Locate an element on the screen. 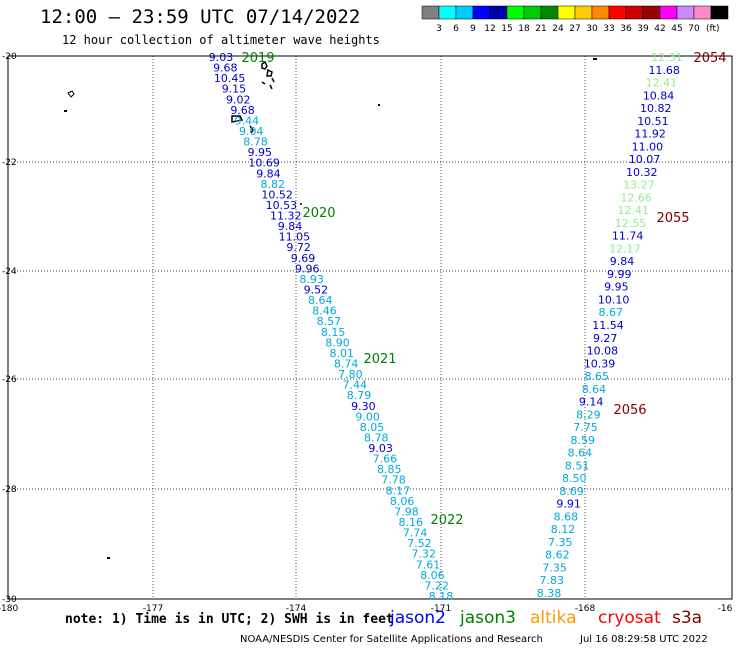  swh-value: 9.27 is located at coordinates (605, 338).